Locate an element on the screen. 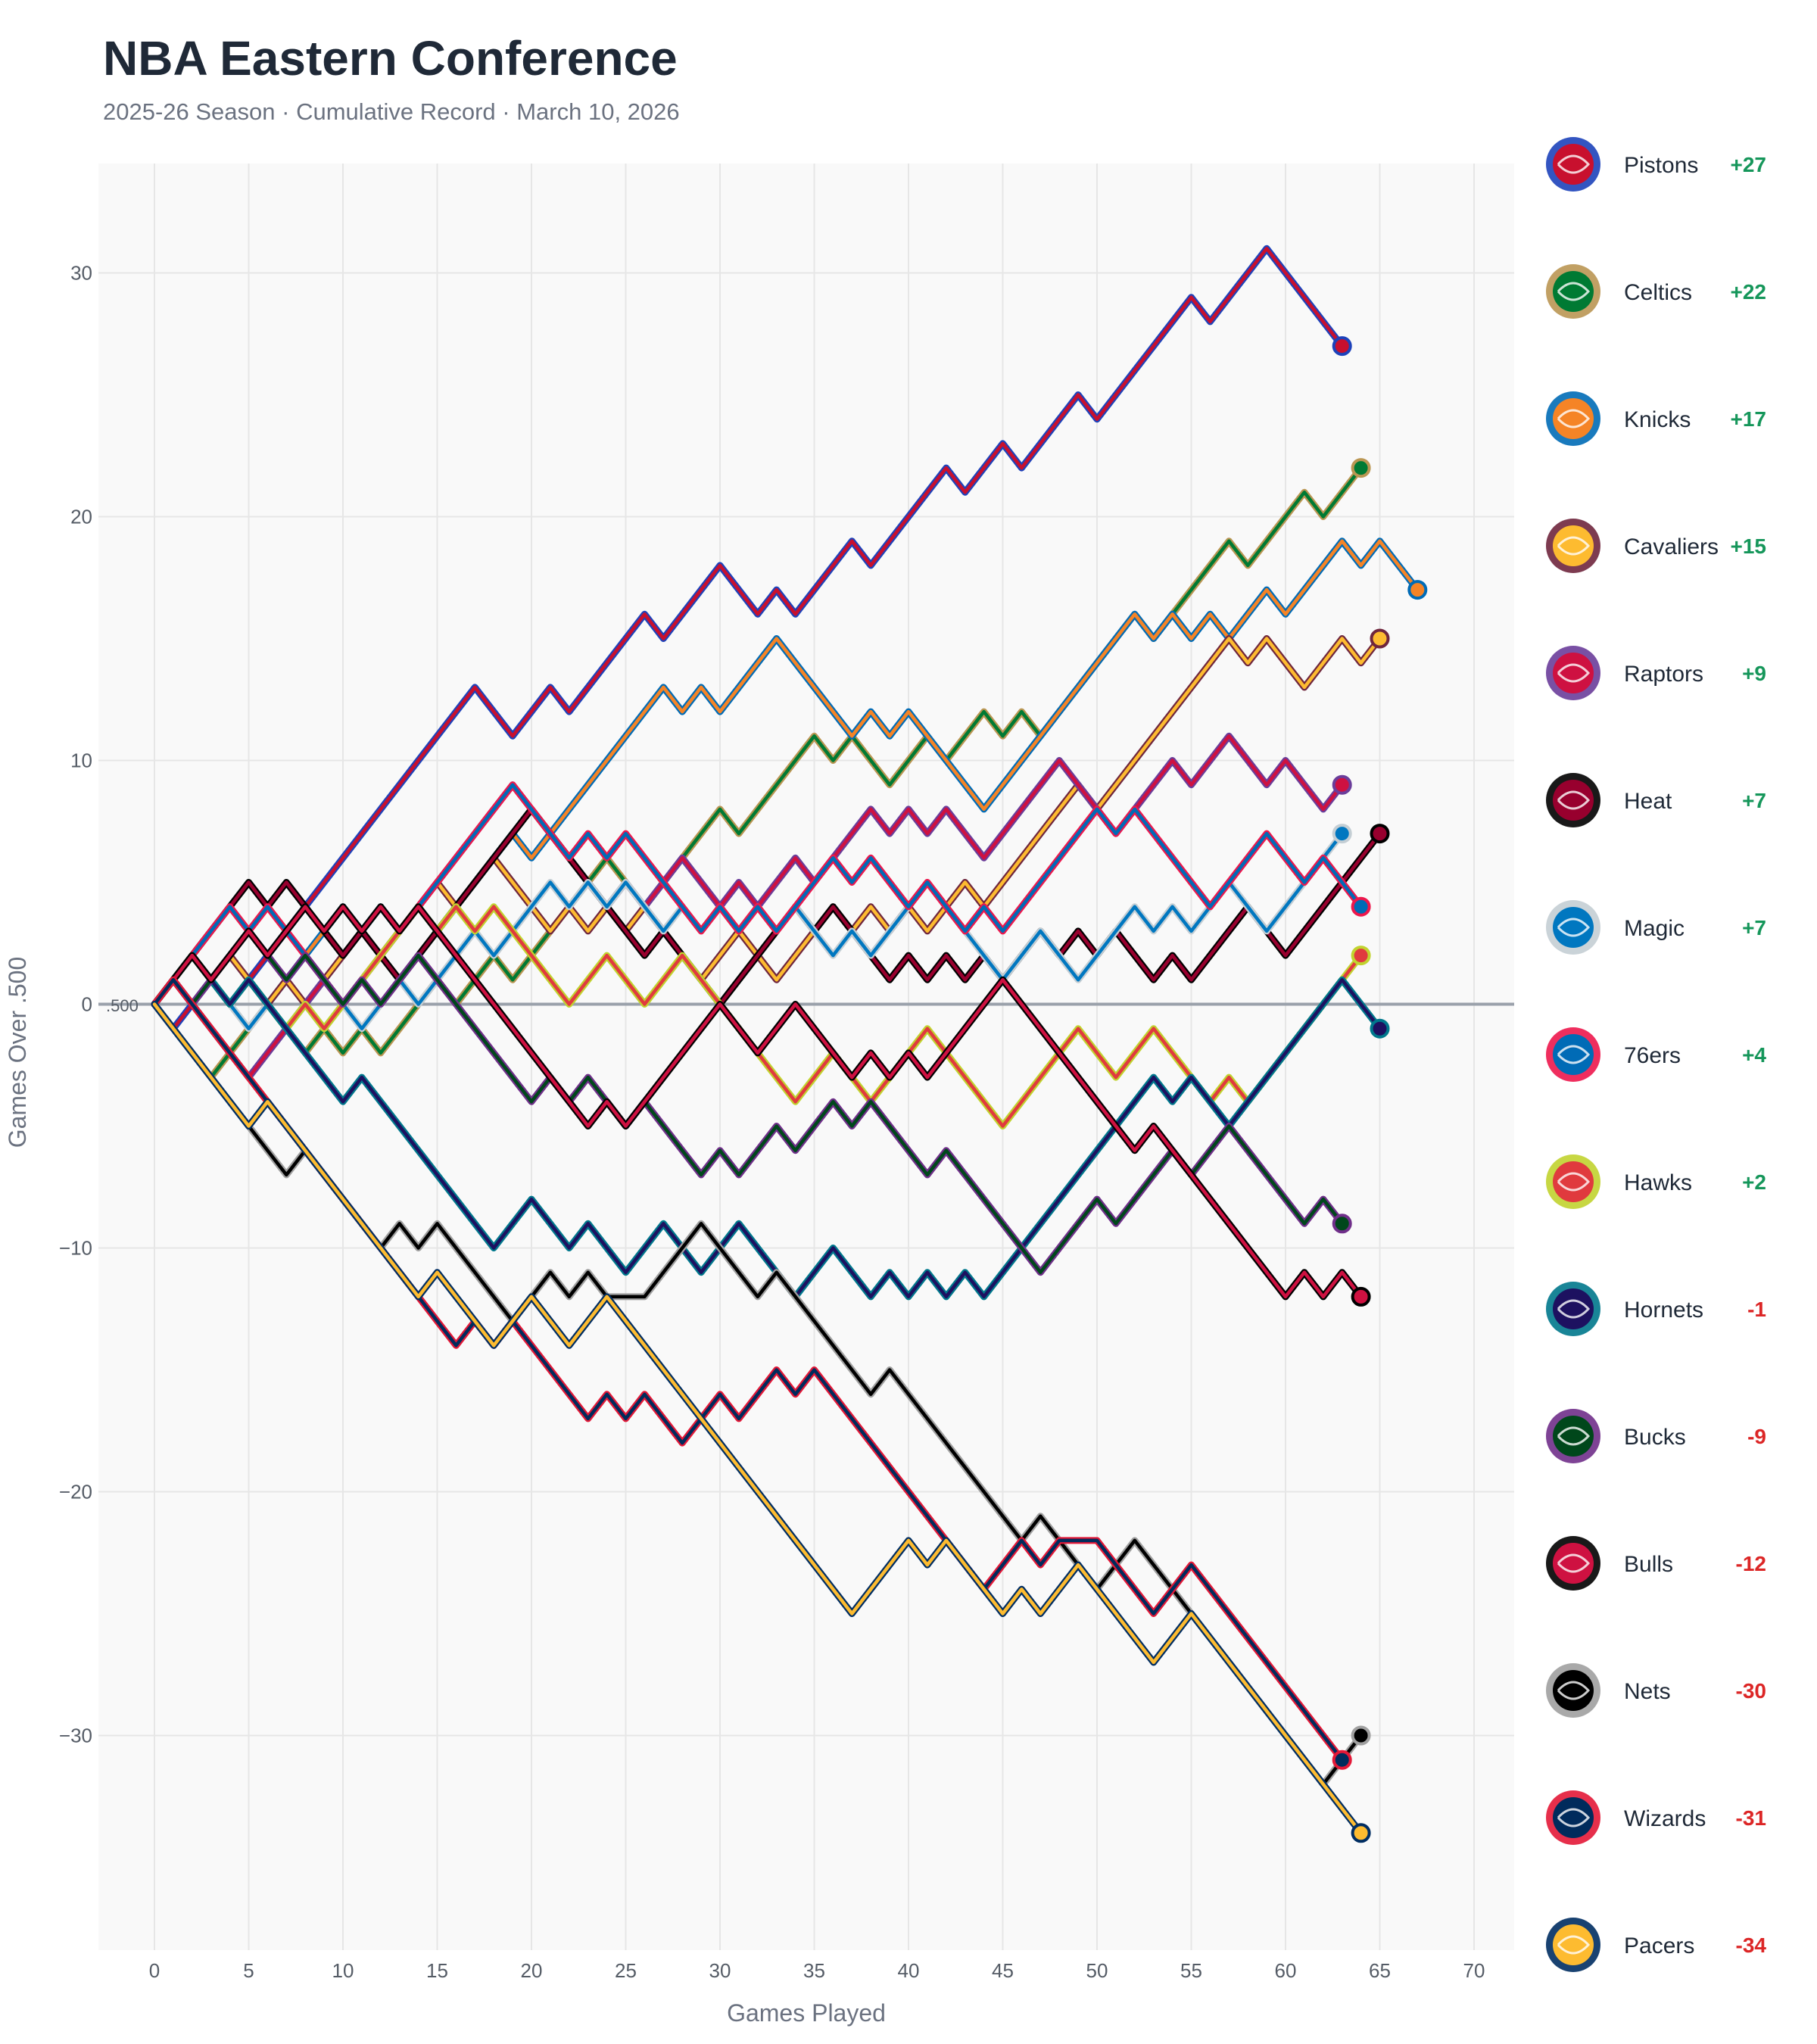 This screenshot has width=1817, height=2044. legend-team-name: Wizards is located at coordinates (1665, 1818).